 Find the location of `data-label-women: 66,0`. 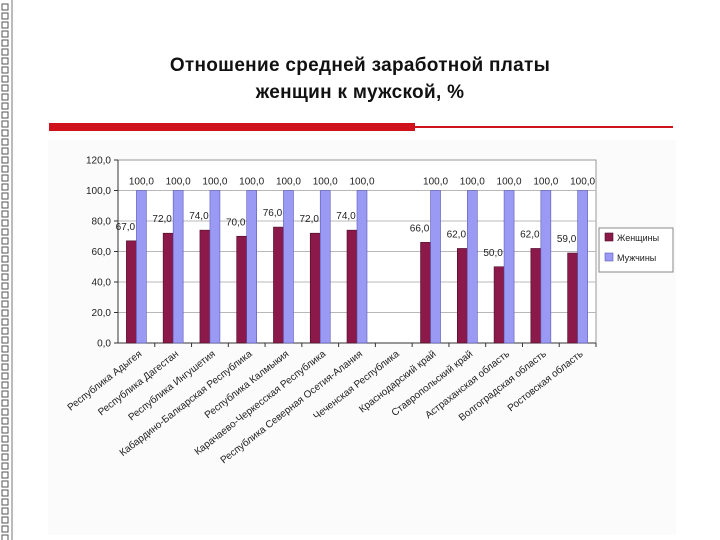

data-label-women: 66,0 is located at coordinates (420, 228).